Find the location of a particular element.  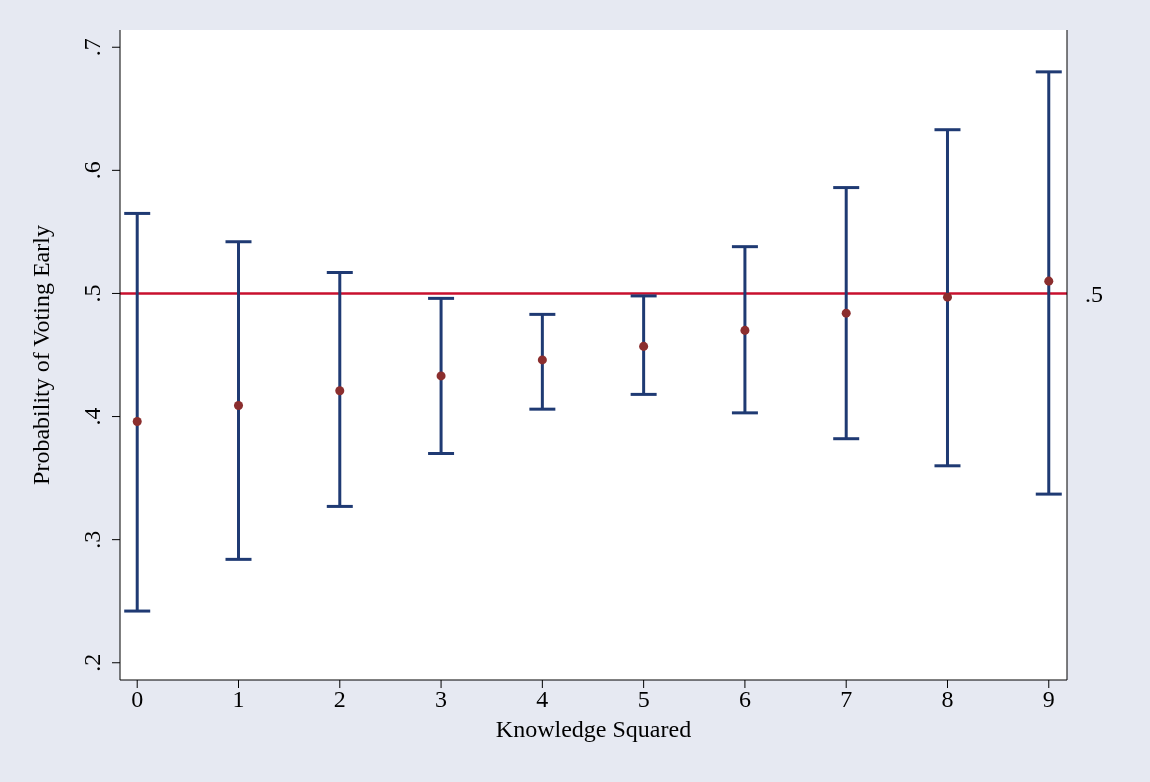

y-tick-label: .2 is located at coordinates (92, 662).